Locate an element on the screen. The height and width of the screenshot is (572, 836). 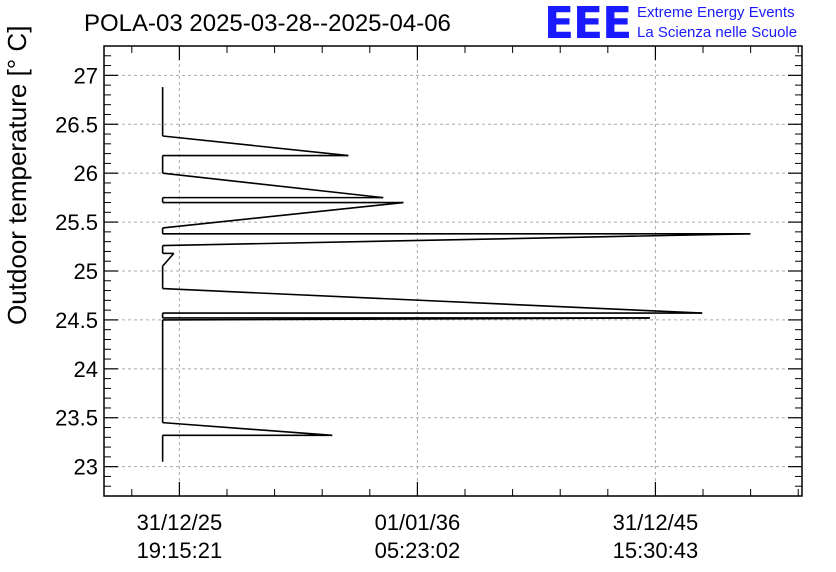
y-tick-label: 24 is located at coordinates (86, 369).